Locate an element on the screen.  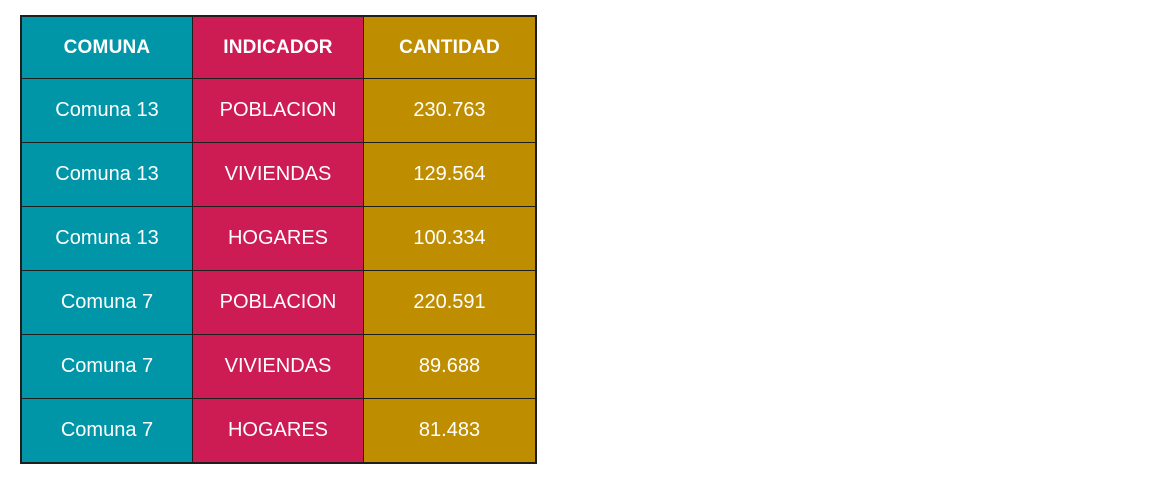
table-row: Comuna 7 HOGARES 81.483 is located at coordinates (278, 431).